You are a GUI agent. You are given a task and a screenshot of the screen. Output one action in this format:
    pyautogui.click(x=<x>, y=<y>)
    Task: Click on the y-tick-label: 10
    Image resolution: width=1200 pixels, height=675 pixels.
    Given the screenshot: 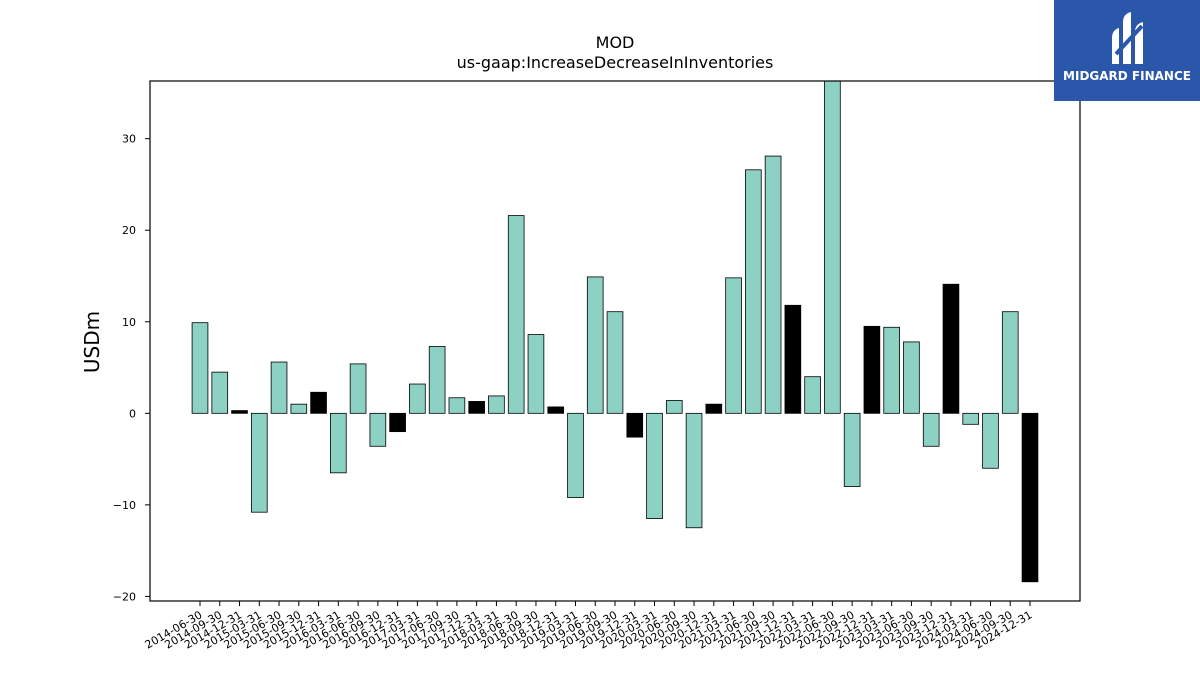 What is the action you would take?
    pyautogui.click(x=129, y=322)
    